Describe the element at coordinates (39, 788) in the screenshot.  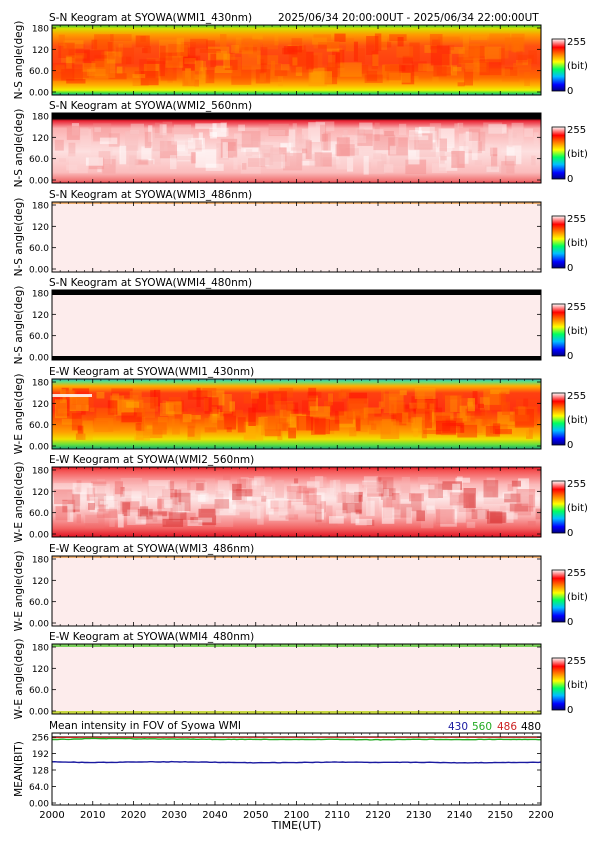
I see `y-tick-label: 64.0` at that location.